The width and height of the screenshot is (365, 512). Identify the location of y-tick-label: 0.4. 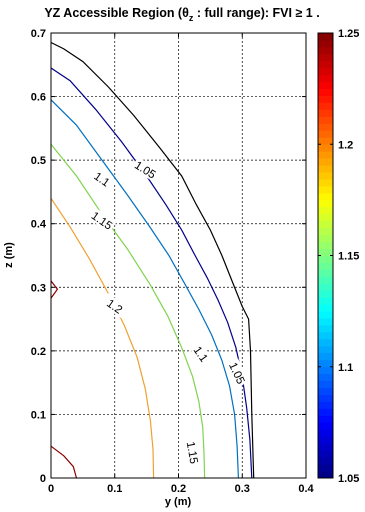
(39, 225).